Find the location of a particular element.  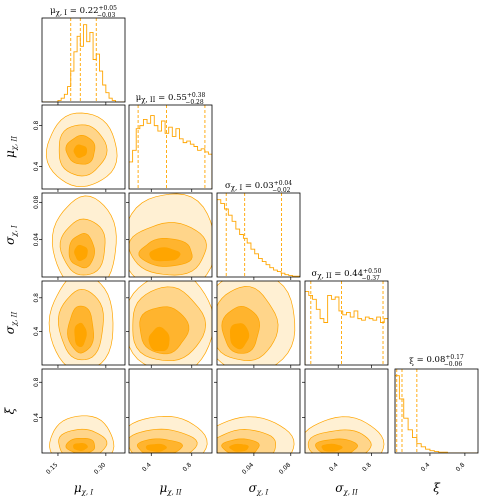

panel-mu1-s2 is located at coordinates (82, 324).